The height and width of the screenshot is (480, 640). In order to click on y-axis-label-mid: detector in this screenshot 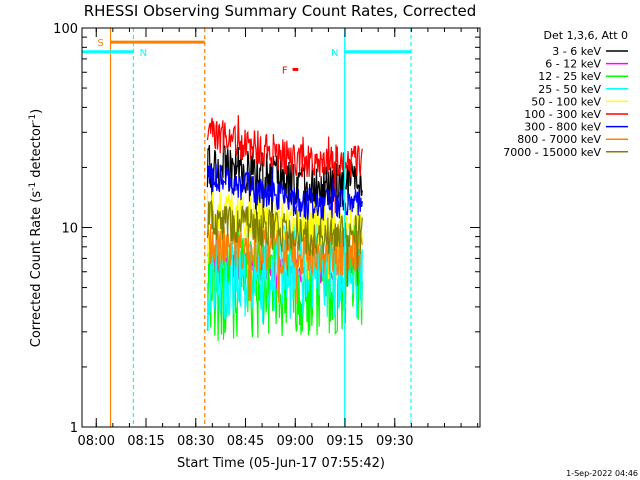, I will do `click(36, 152)`.